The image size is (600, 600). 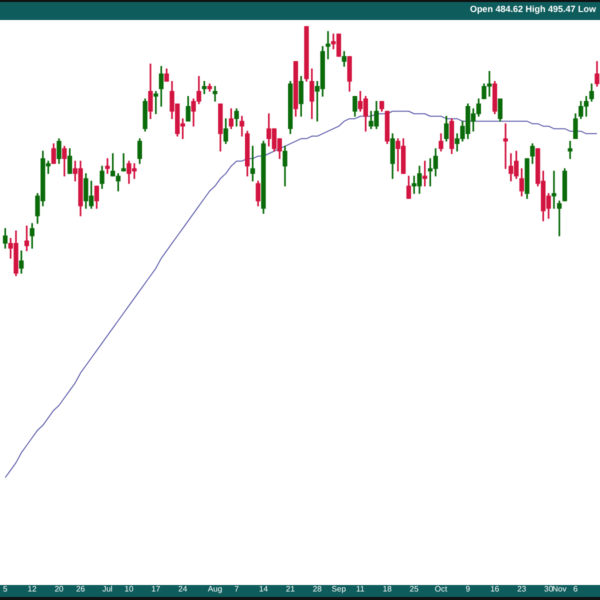 I want to click on x-tick-label: 18, so click(x=387, y=589).